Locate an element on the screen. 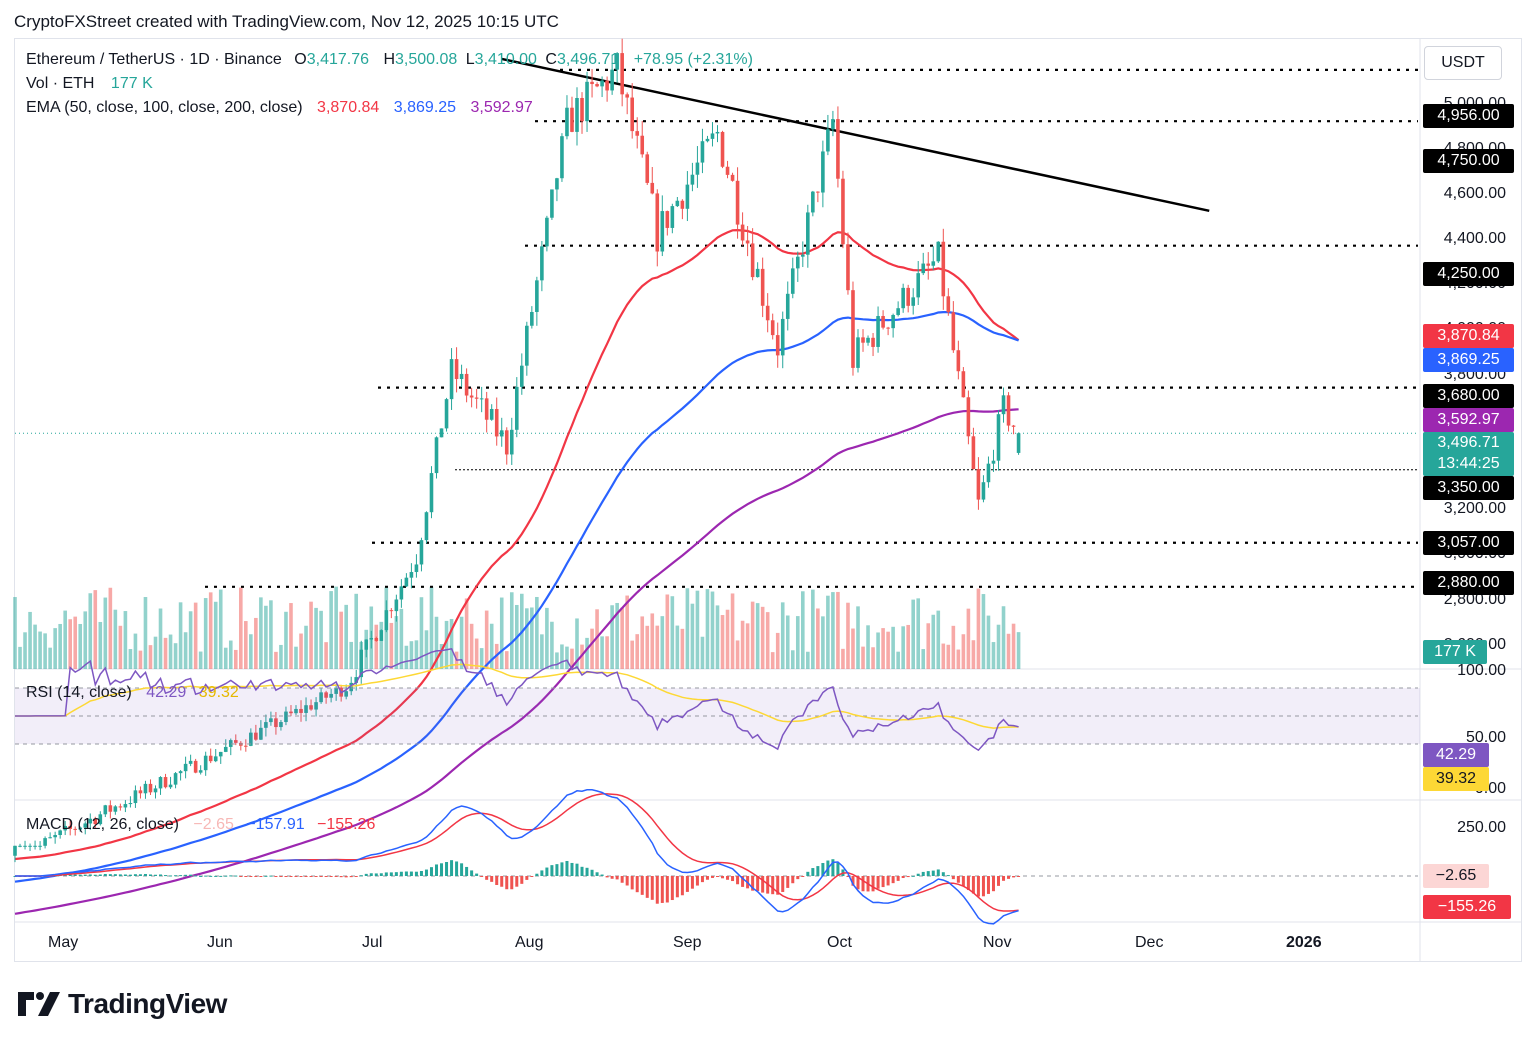  ema-label: EMA (50, close, 100, close, 200, close) is located at coordinates (164, 107).